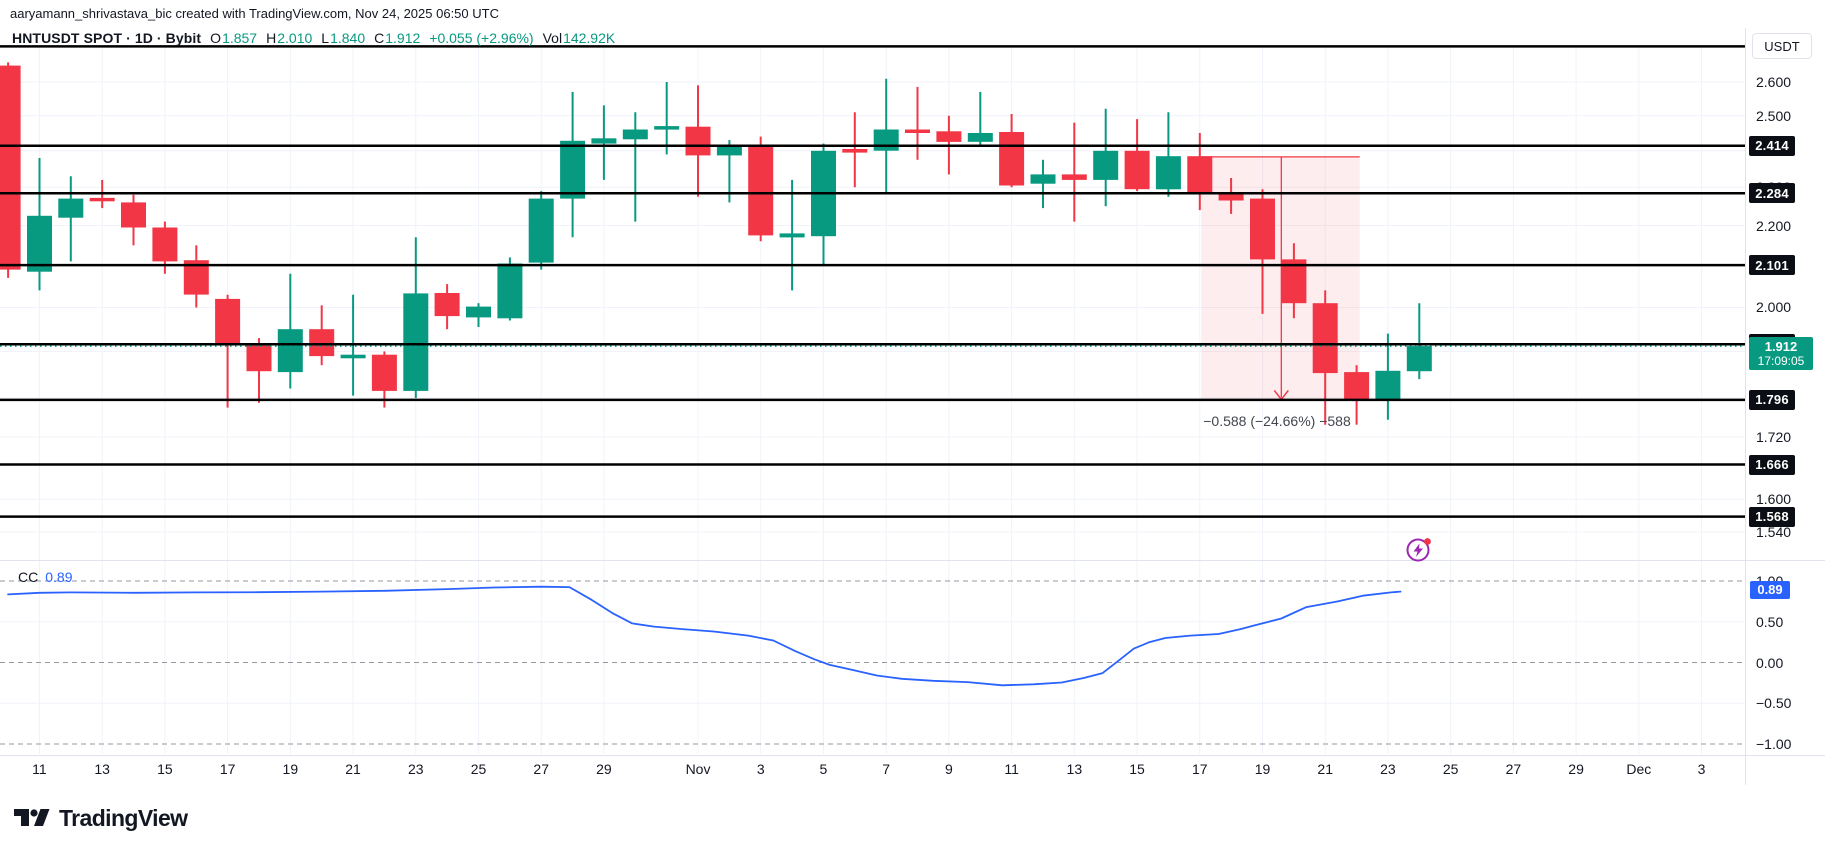 The width and height of the screenshot is (1825, 849). Describe the element at coordinates (234, 38) in the screenshot. I see `ohlc-open: O 1.857` at that location.